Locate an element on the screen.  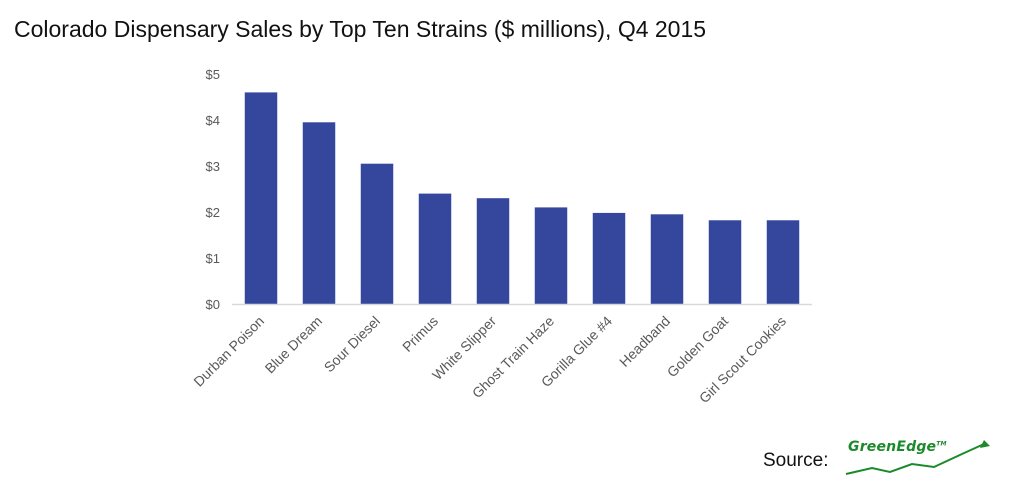
x-category-label: Durban Poison is located at coordinates (228, 351).